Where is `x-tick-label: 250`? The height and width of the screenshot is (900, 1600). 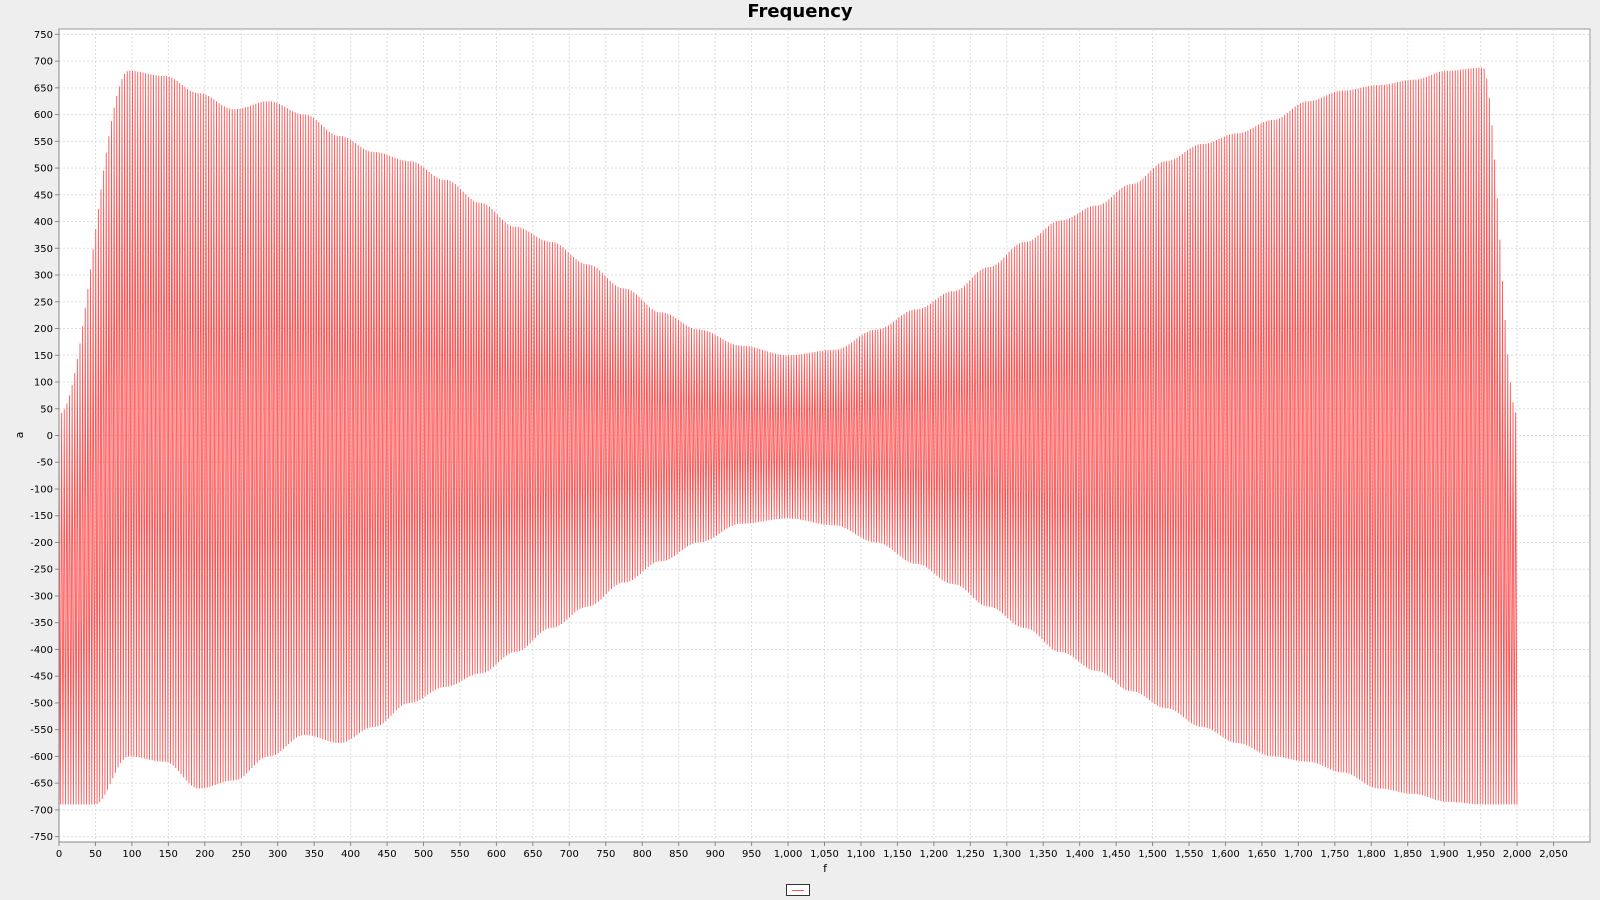 x-tick-label: 250 is located at coordinates (241, 854).